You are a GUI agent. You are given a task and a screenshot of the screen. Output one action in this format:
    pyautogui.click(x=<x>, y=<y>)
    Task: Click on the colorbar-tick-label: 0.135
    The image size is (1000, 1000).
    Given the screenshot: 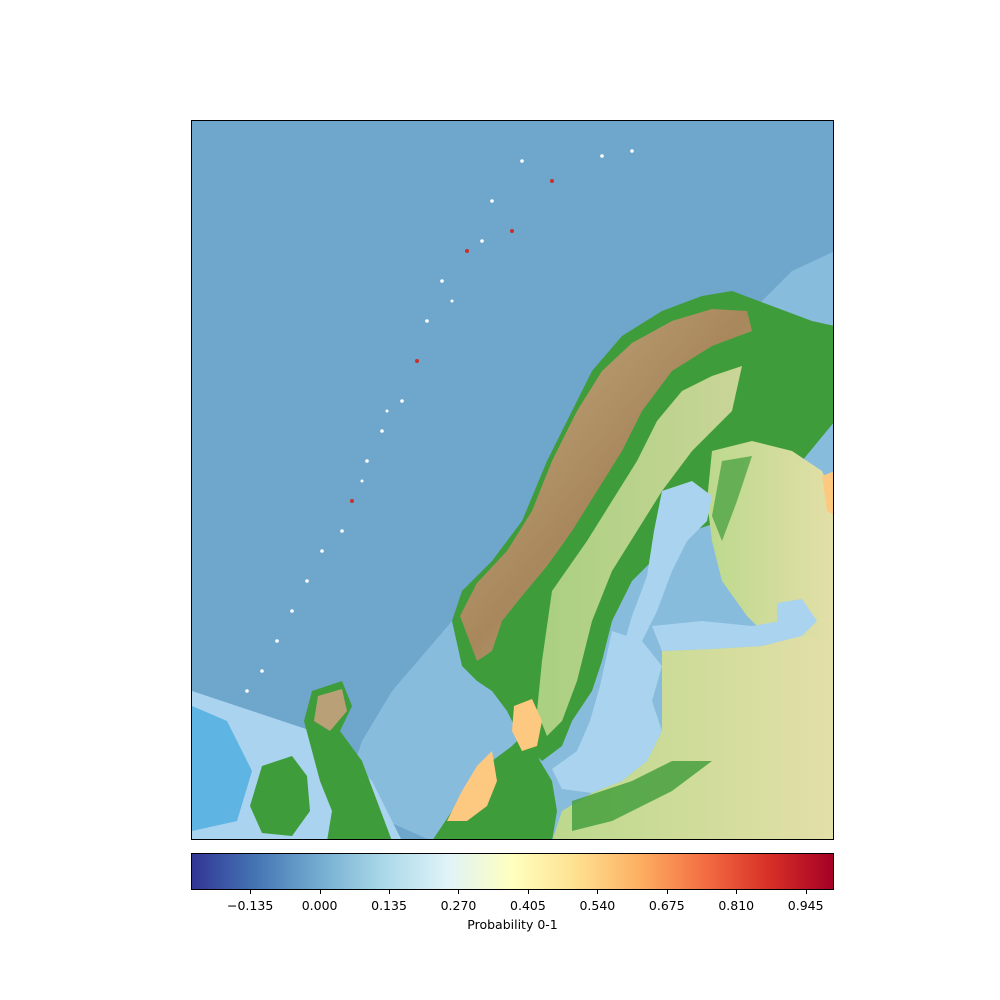 What is the action you would take?
    pyautogui.click(x=389, y=905)
    